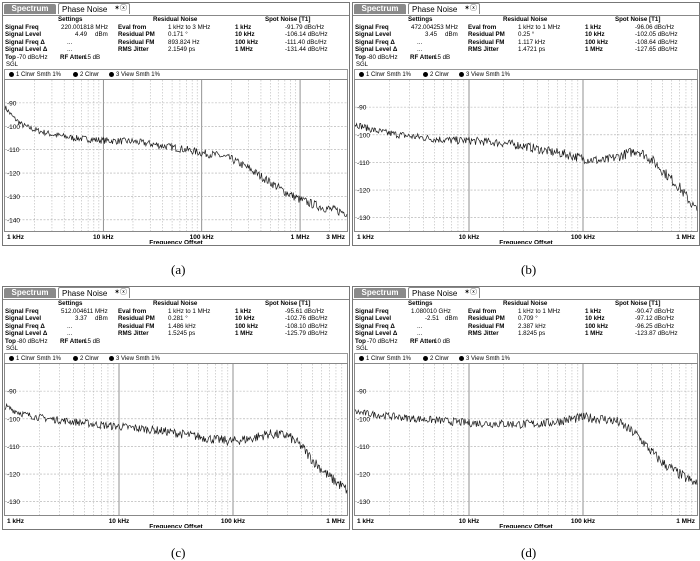  Describe the element at coordinates (655, 318) in the screenshot. I see `spot-value: -97.12 dBc/Hz` at that location.